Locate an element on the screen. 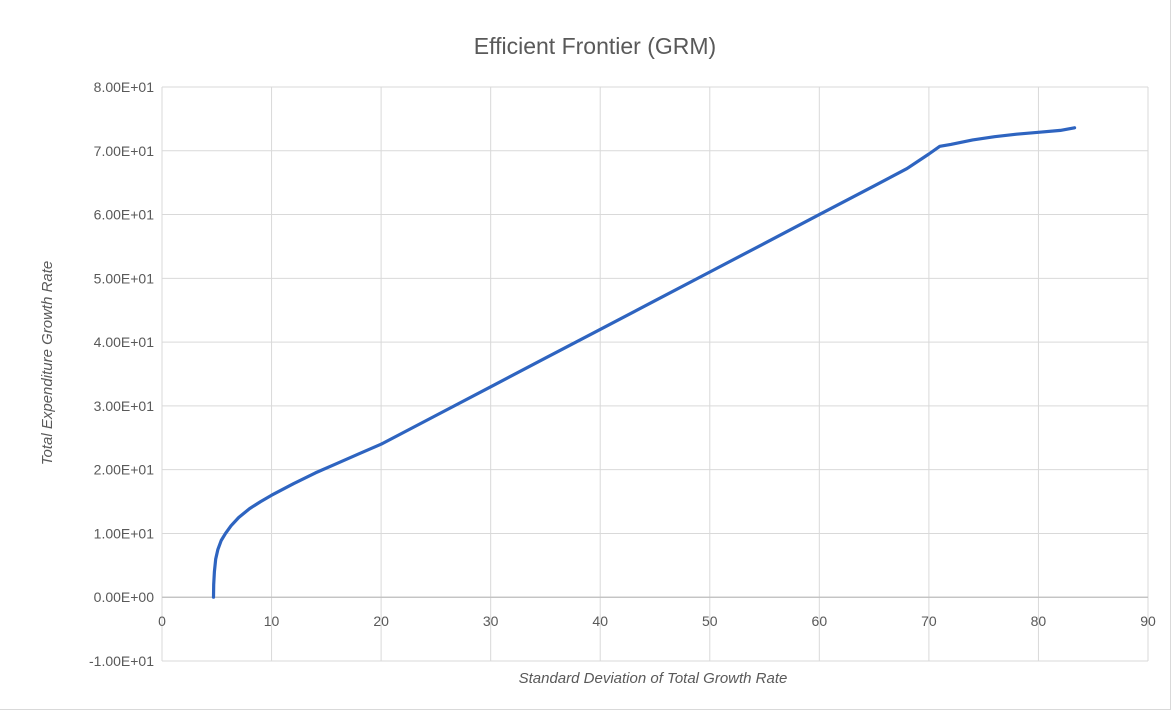  y-tick-label: 1.00E+01 is located at coordinates (124, 533).